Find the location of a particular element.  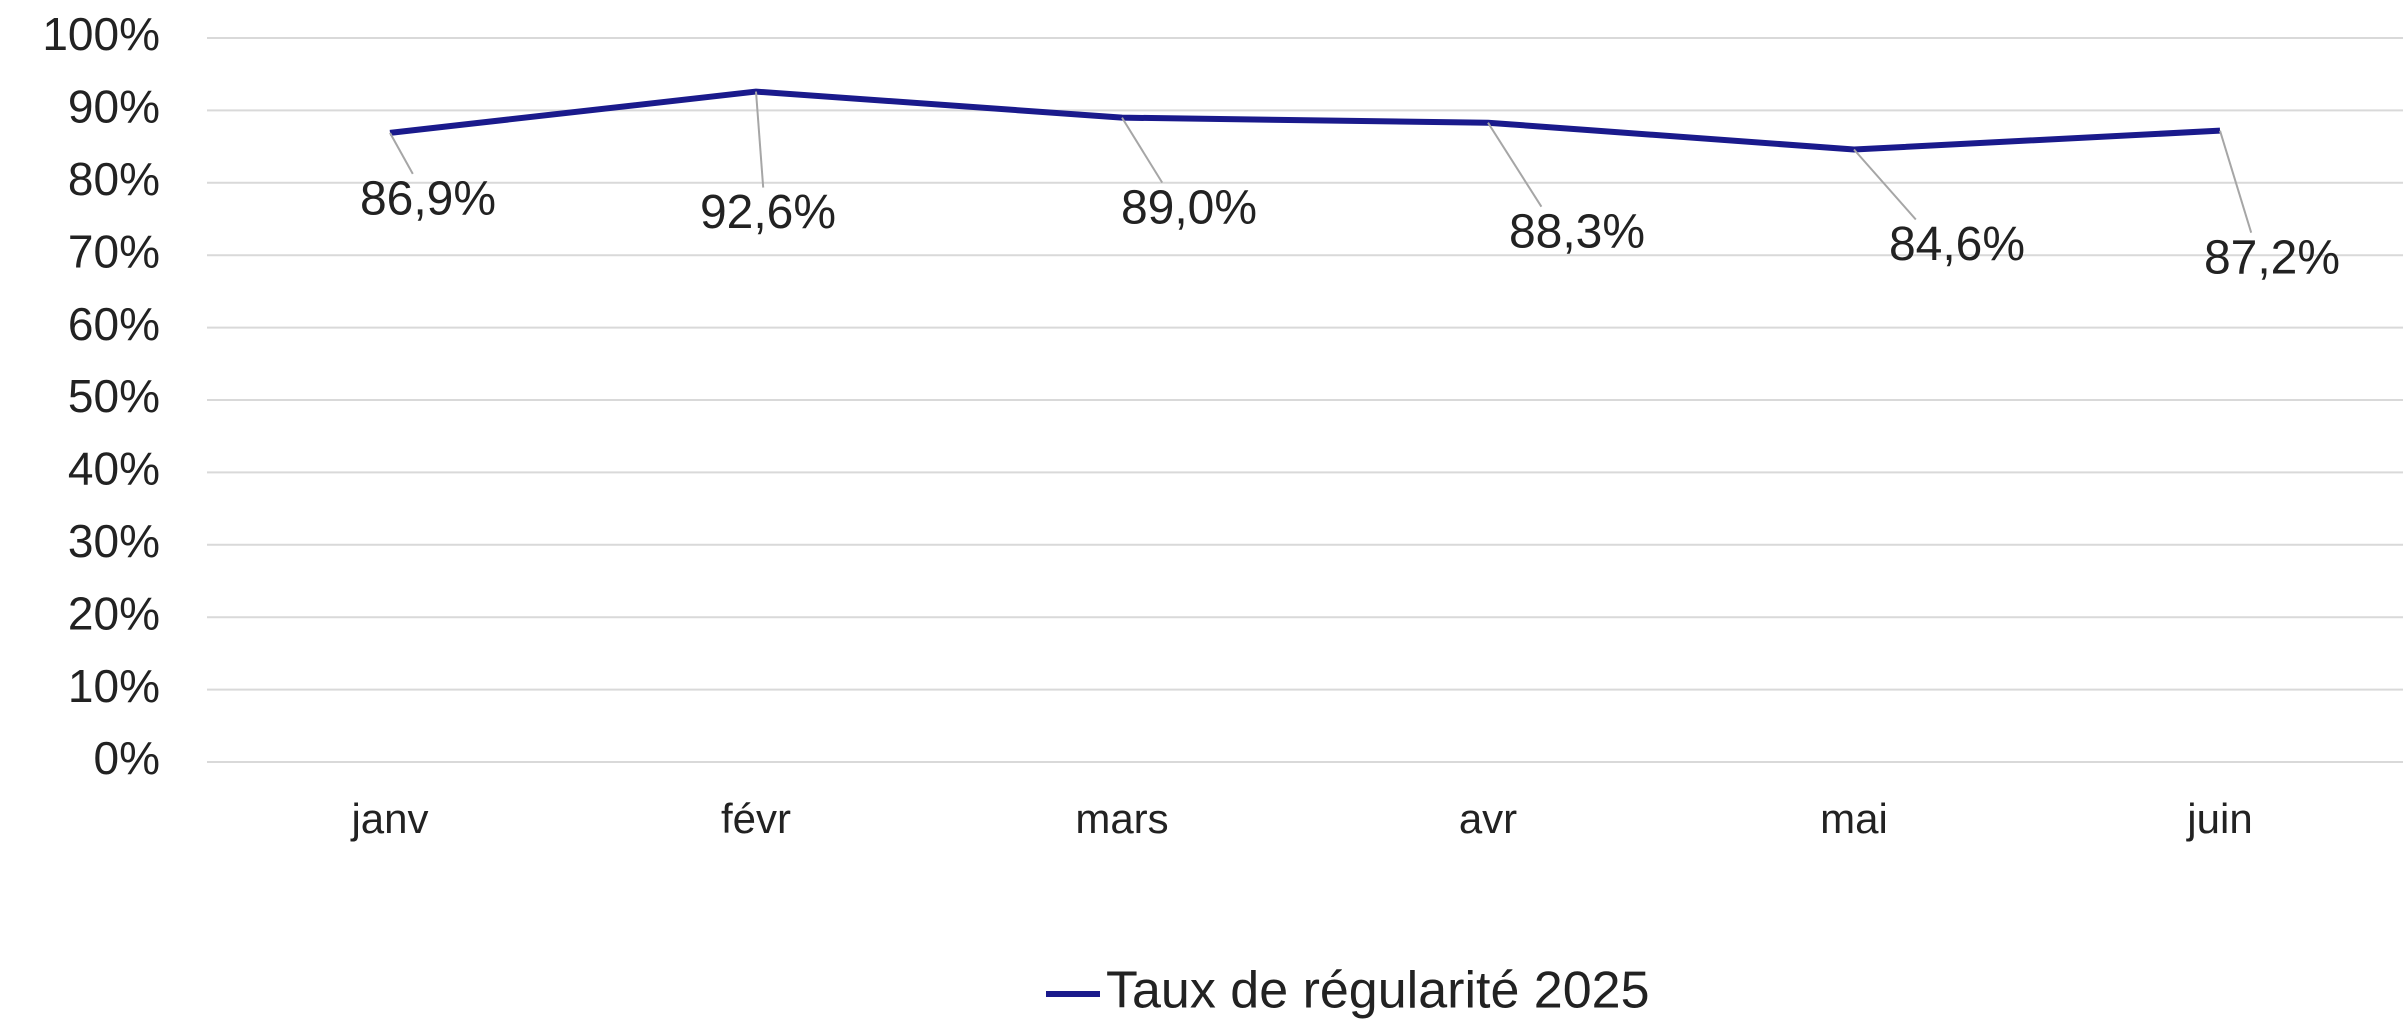

x-tick-label: mai is located at coordinates (1854, 818).